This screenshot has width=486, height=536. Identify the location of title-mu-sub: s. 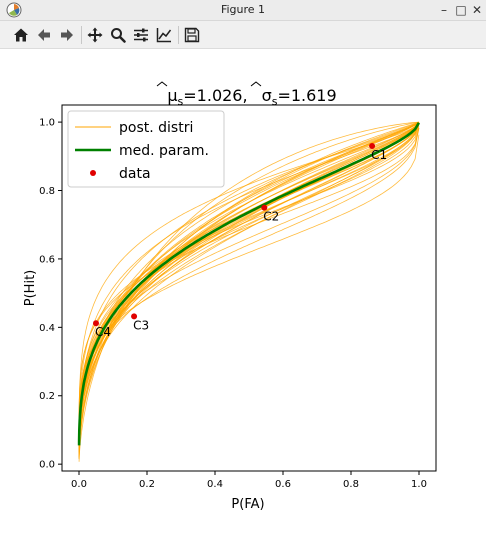
(181, 101).